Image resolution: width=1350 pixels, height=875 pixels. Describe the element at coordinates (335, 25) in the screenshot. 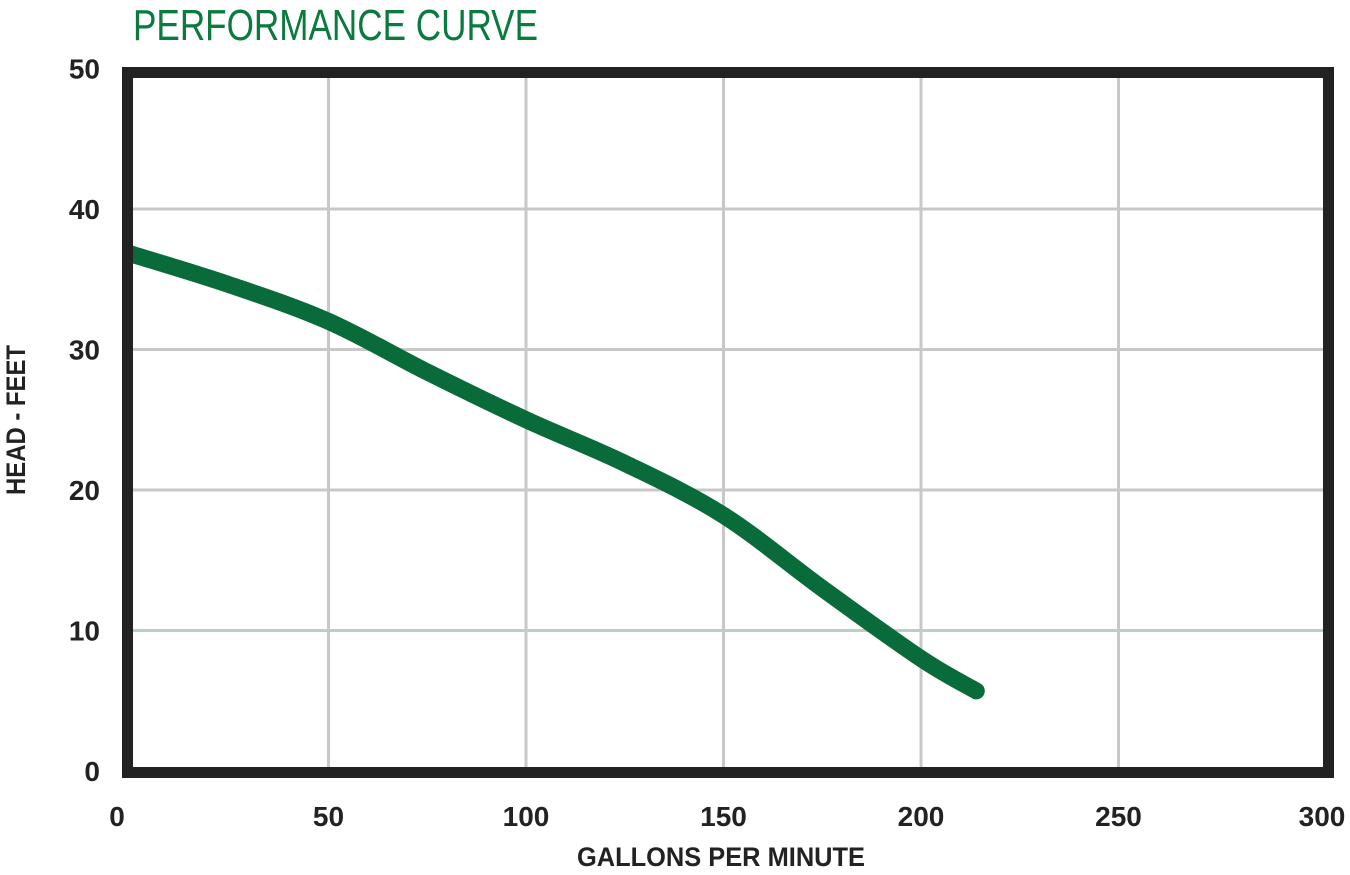

I see `chart-title: PERFORMANCE CURVE` at that location.